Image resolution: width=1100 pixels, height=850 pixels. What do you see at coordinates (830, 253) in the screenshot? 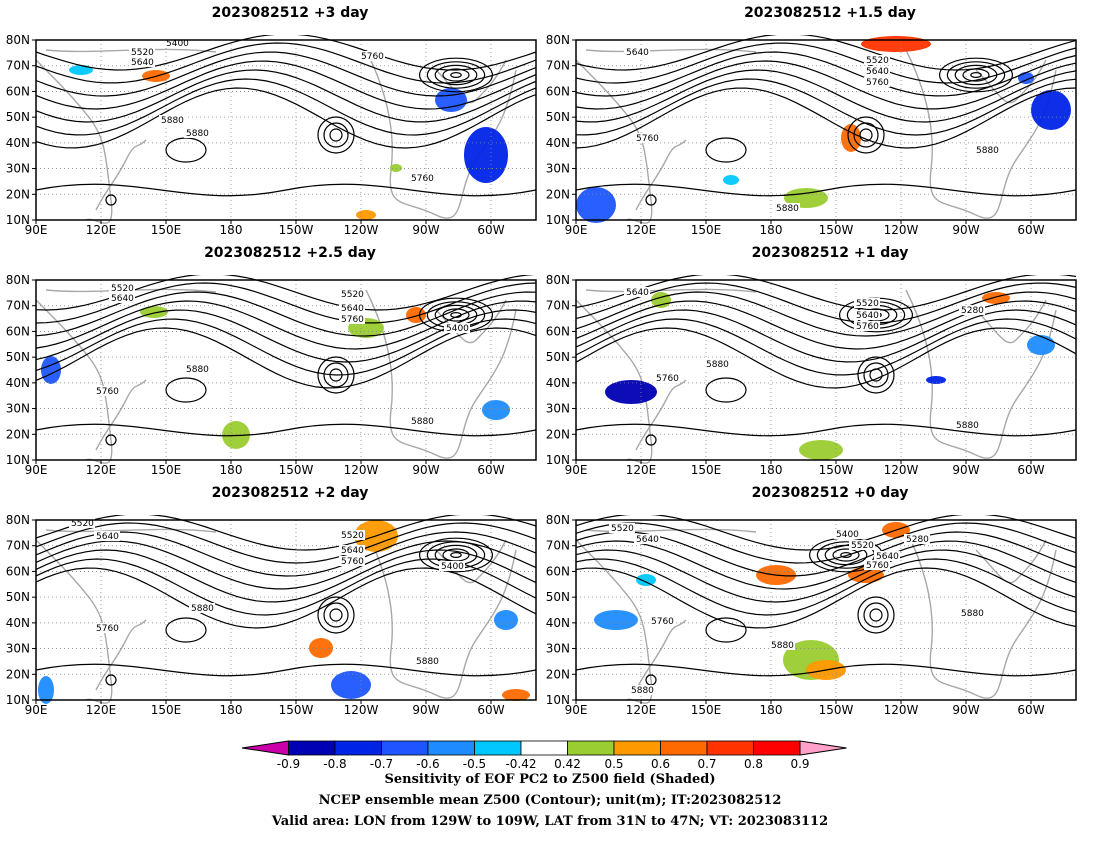
I see `panel-title: 2023082512 +1 day` at bounding box center [830, 253].